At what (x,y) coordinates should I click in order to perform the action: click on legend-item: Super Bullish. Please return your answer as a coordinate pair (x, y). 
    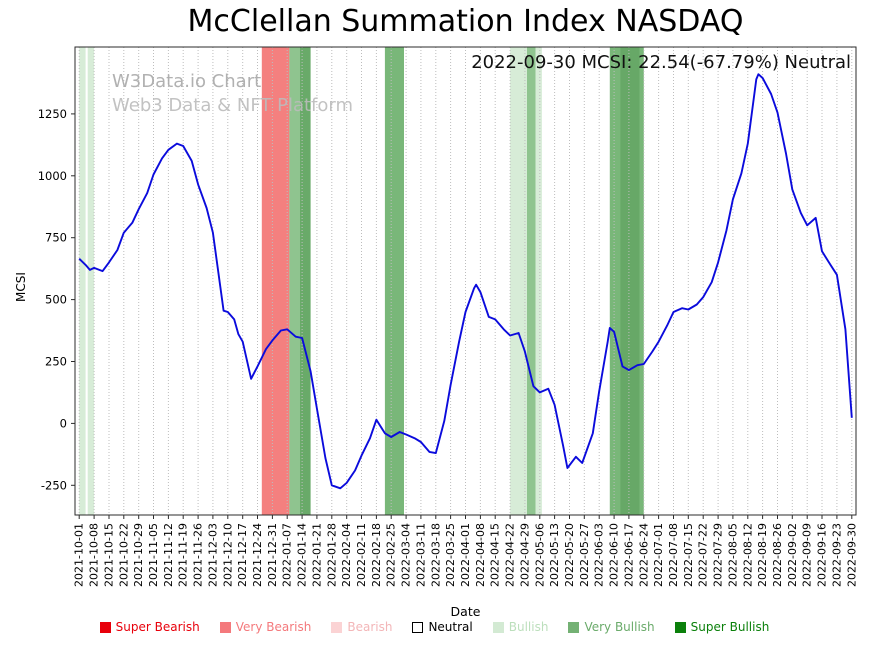
    Looking at the image, I should click on (722, 627).